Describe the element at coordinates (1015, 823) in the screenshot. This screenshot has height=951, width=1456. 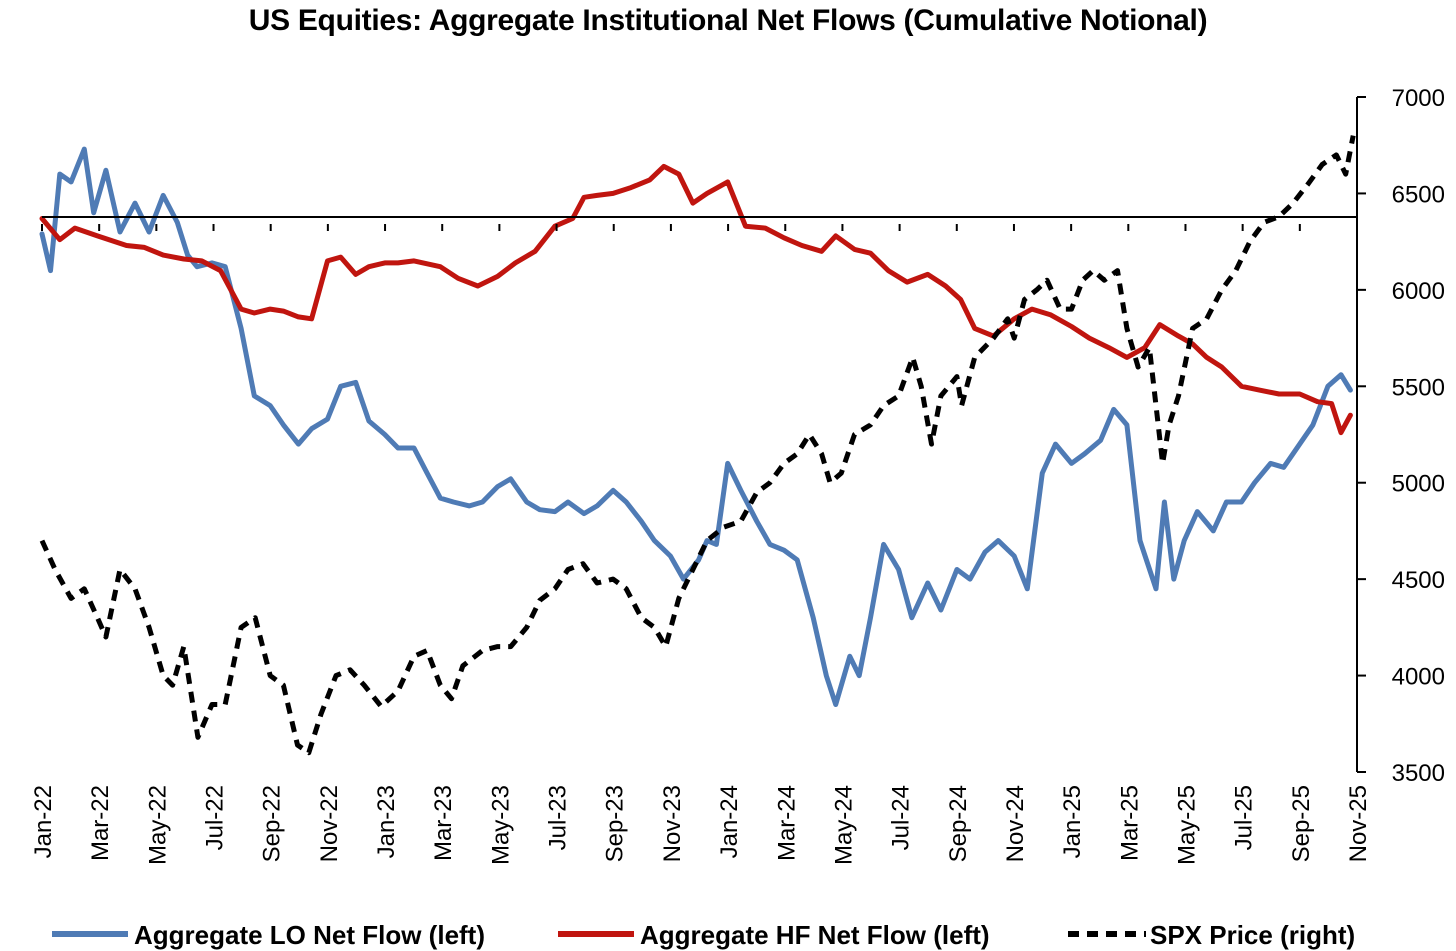
I see `x-tick-label: Nov-24` at that location.